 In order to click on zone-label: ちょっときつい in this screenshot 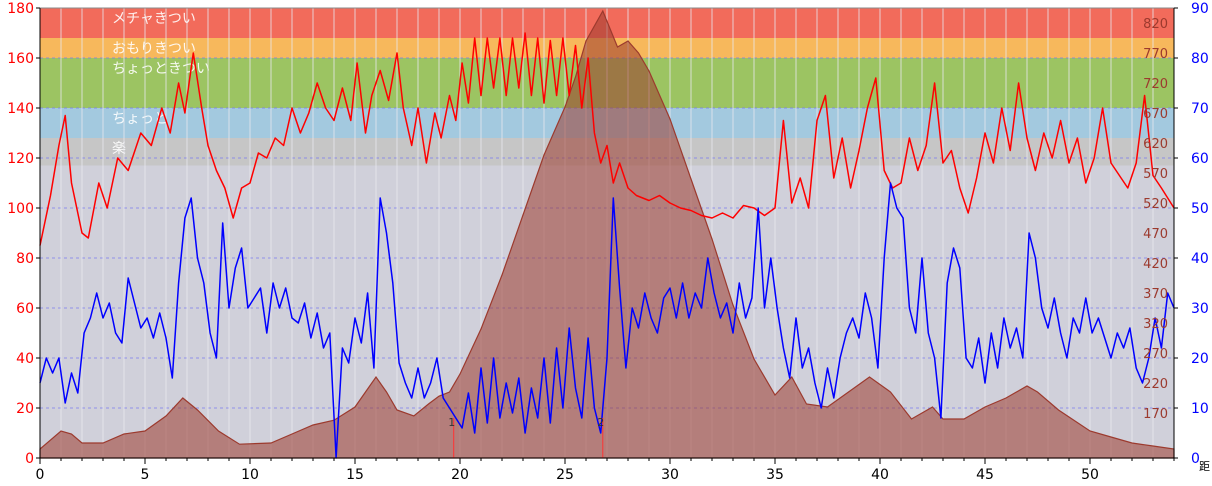, I will do `click(161, 69)`.